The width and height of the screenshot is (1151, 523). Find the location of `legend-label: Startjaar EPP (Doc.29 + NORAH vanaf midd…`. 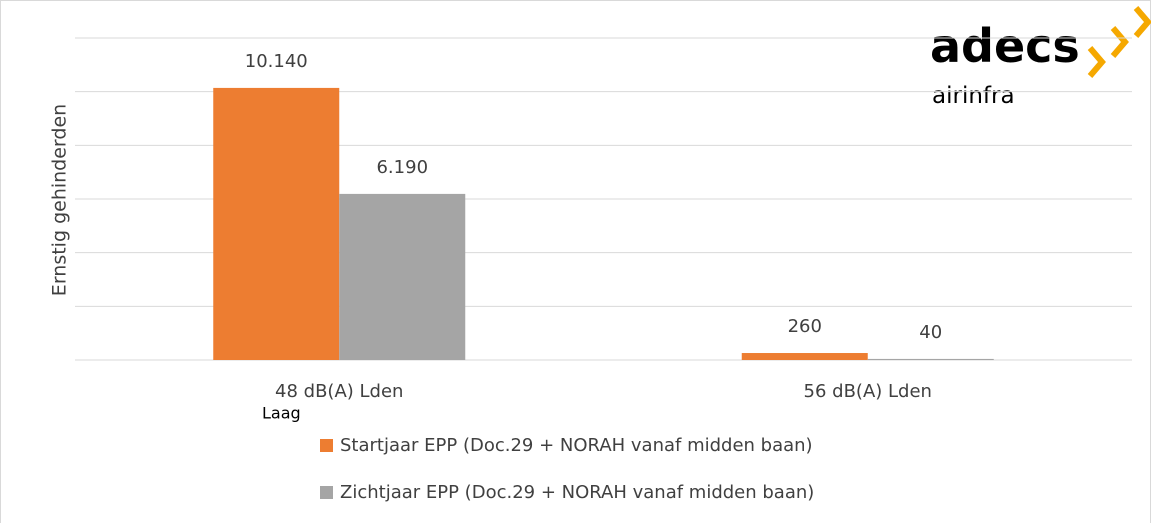

legend-label: Startjaar EPP (Doc.29 + NORAH vanaf midd… is located at coordinates (576, 445).